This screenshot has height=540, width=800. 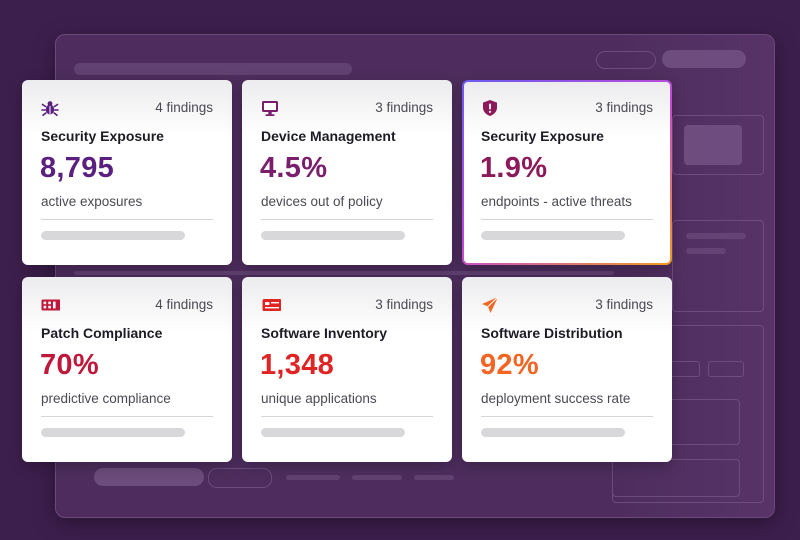 I want to click on monitor-icon, so click(x=270, y=108).